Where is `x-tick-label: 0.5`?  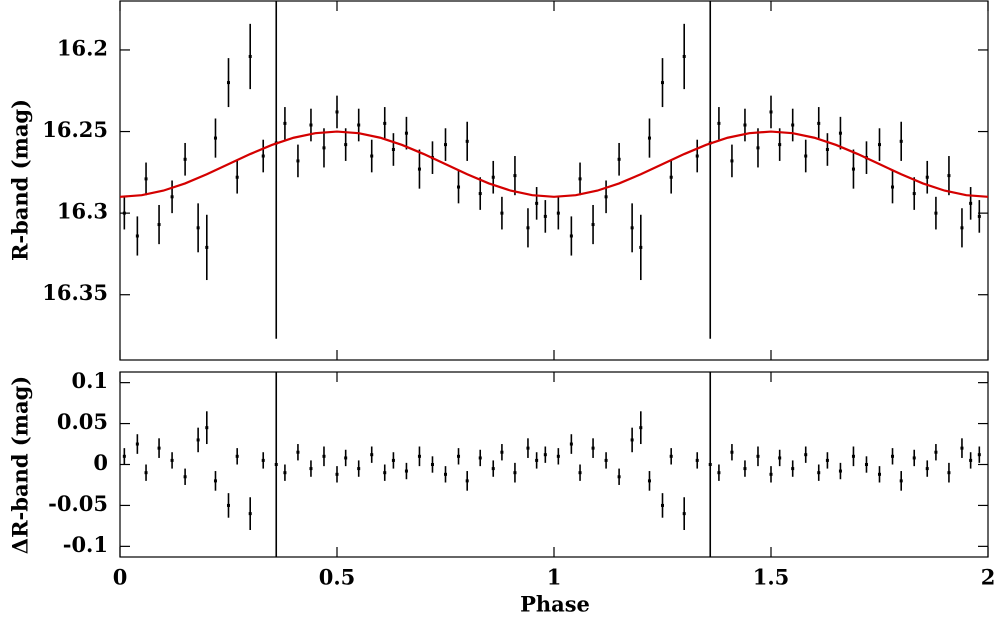
x-tick-label: 0.5 is located at coordinates (337, 577).